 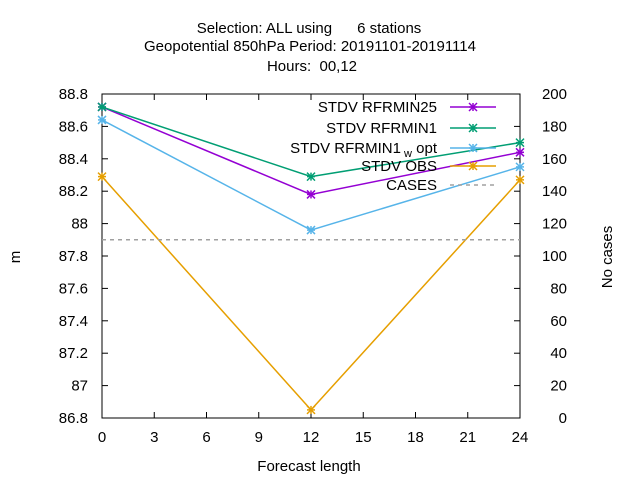 I want to click on y-tick-label: 87.4, so click(x=73, y=321).